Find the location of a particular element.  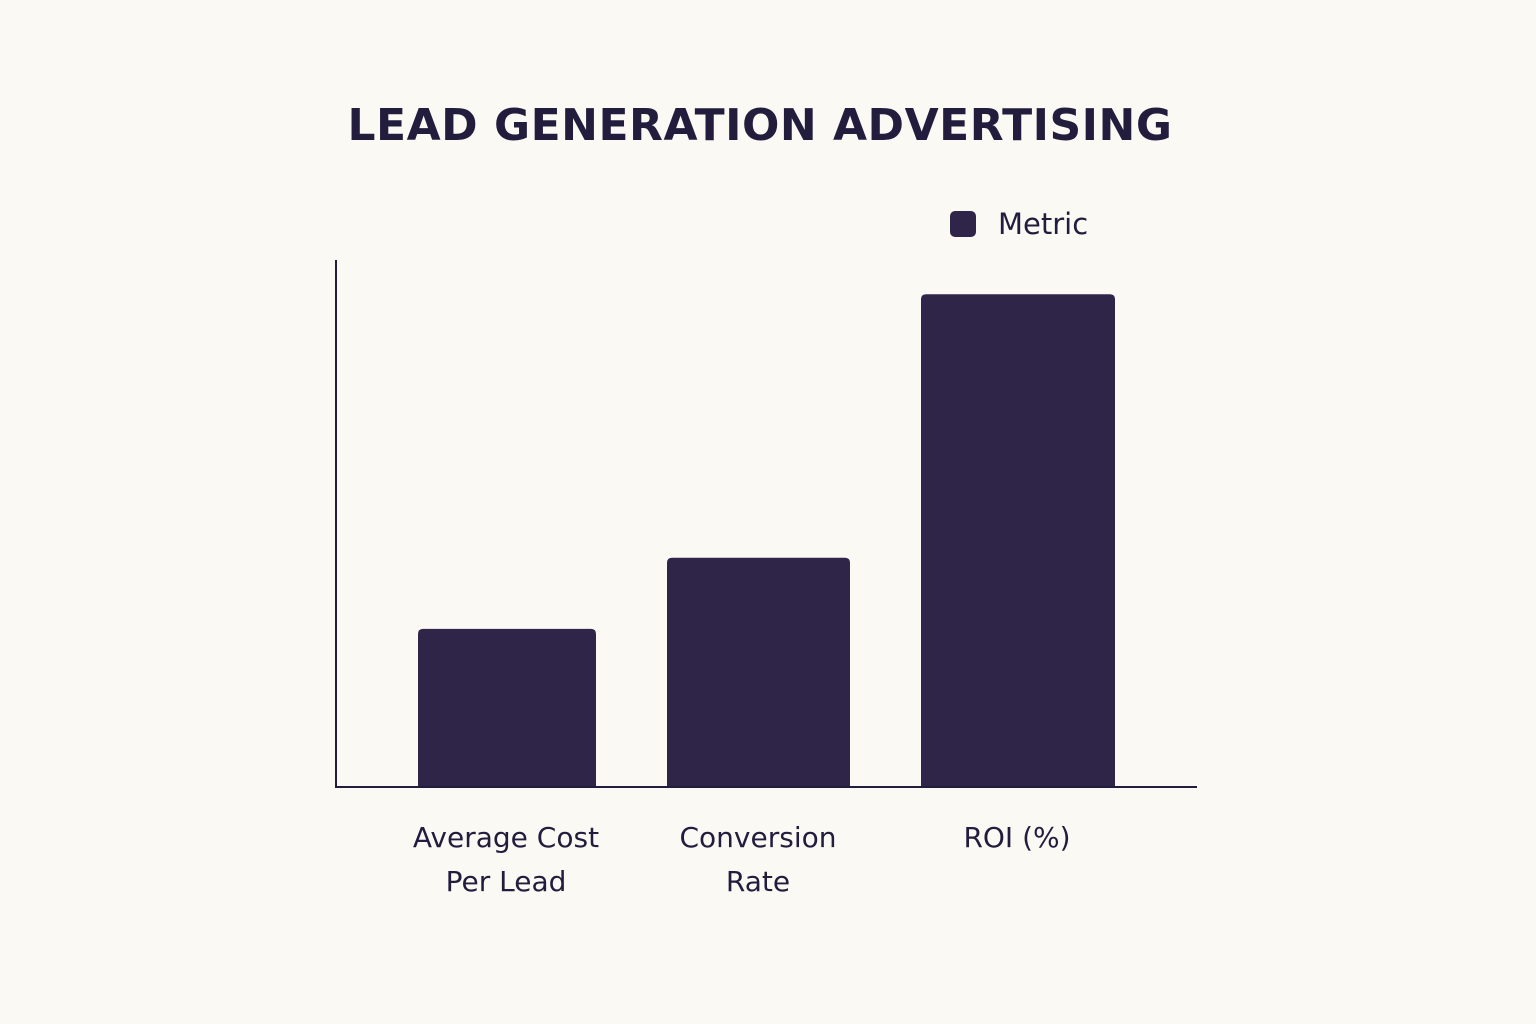

legend-label: Metric is located at coordinates (1043, 224).